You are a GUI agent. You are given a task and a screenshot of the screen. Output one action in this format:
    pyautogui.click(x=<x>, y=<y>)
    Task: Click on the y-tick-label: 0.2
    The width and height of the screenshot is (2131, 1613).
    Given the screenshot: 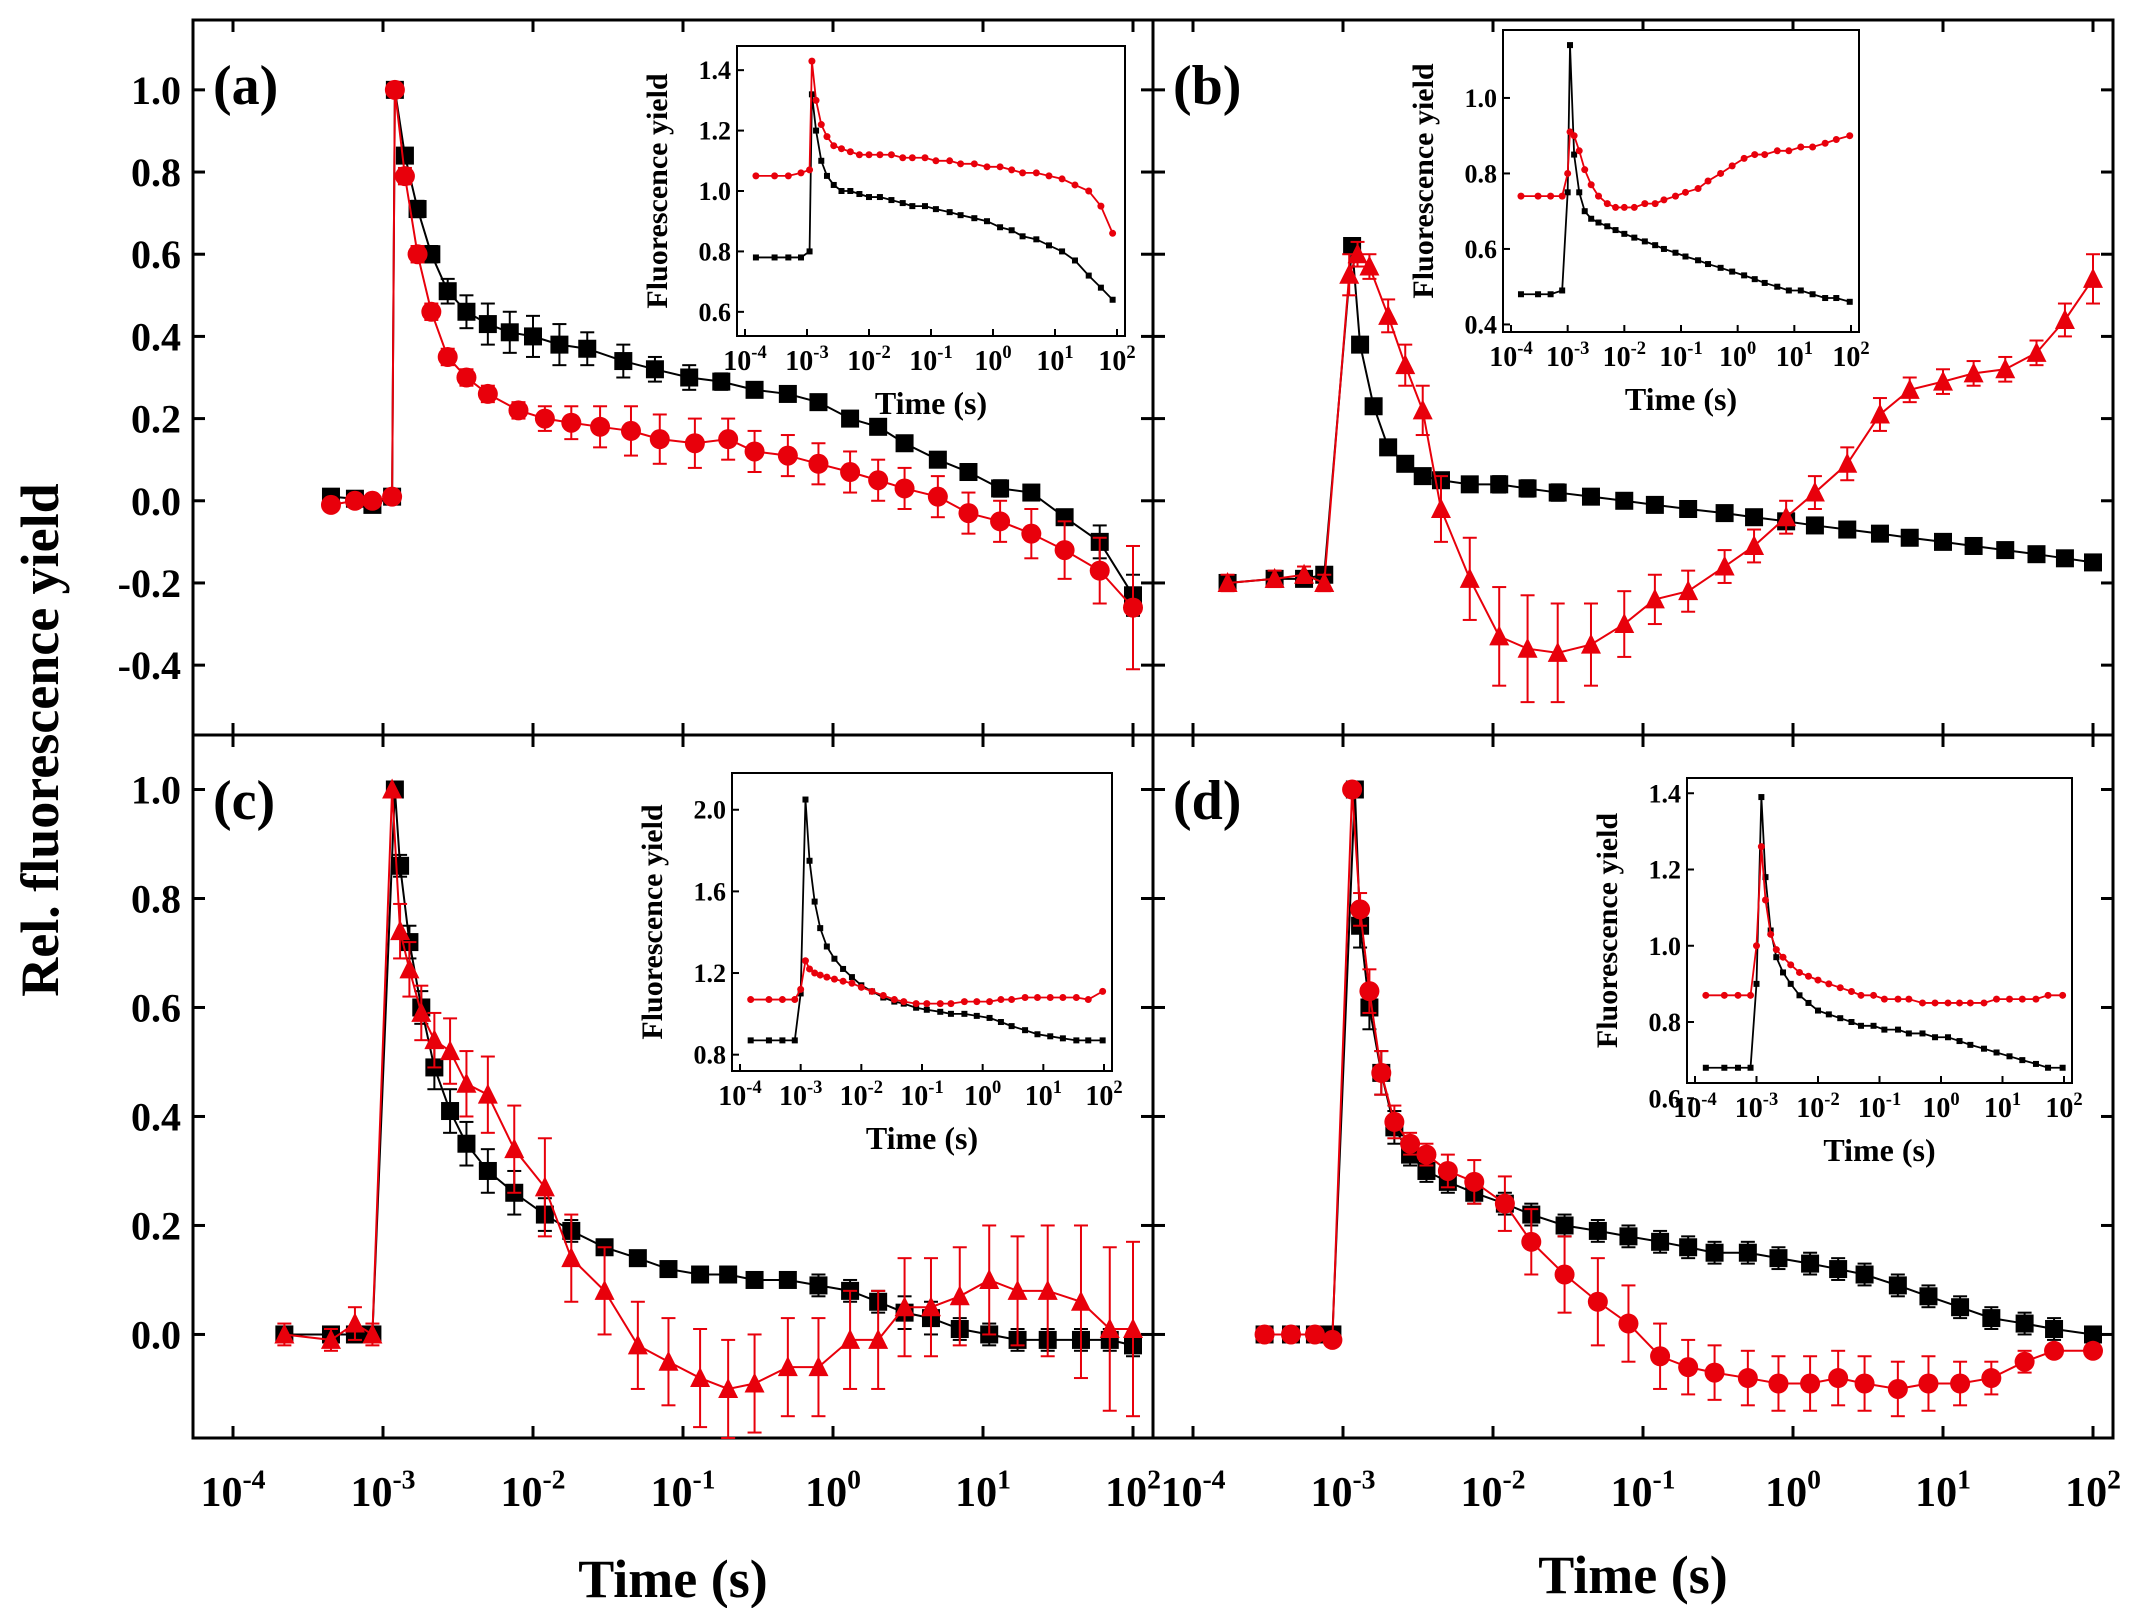 What is the action you would take?
    pyautogui.click(x=156, y=1225)
    